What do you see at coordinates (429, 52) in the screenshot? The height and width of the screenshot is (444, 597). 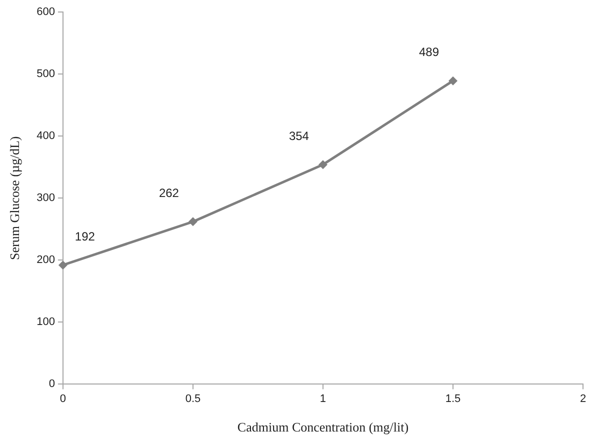 I see `data-label: 489` at bounding box center [429, 52].